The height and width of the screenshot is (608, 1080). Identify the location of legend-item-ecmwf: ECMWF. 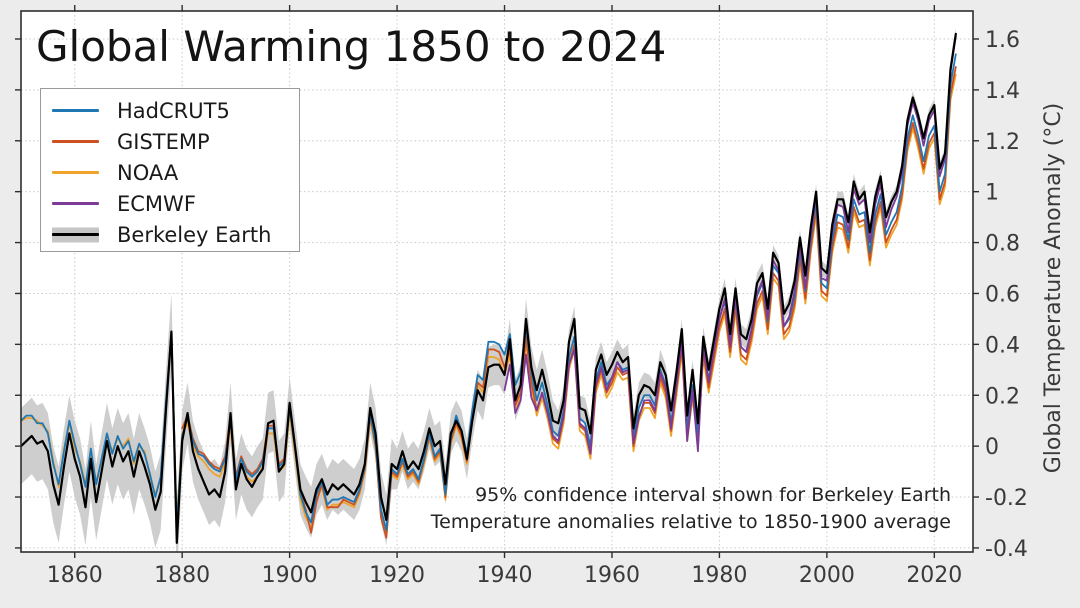
(170, 203).